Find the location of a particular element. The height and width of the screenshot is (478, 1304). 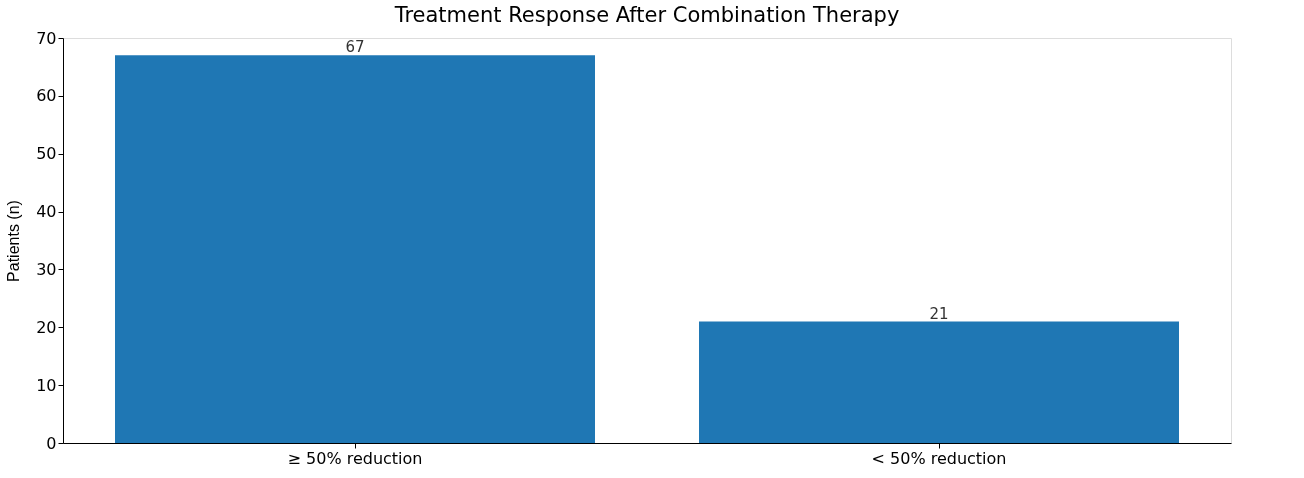

y-tick-label: 20 is located at coordinates (46, 327).